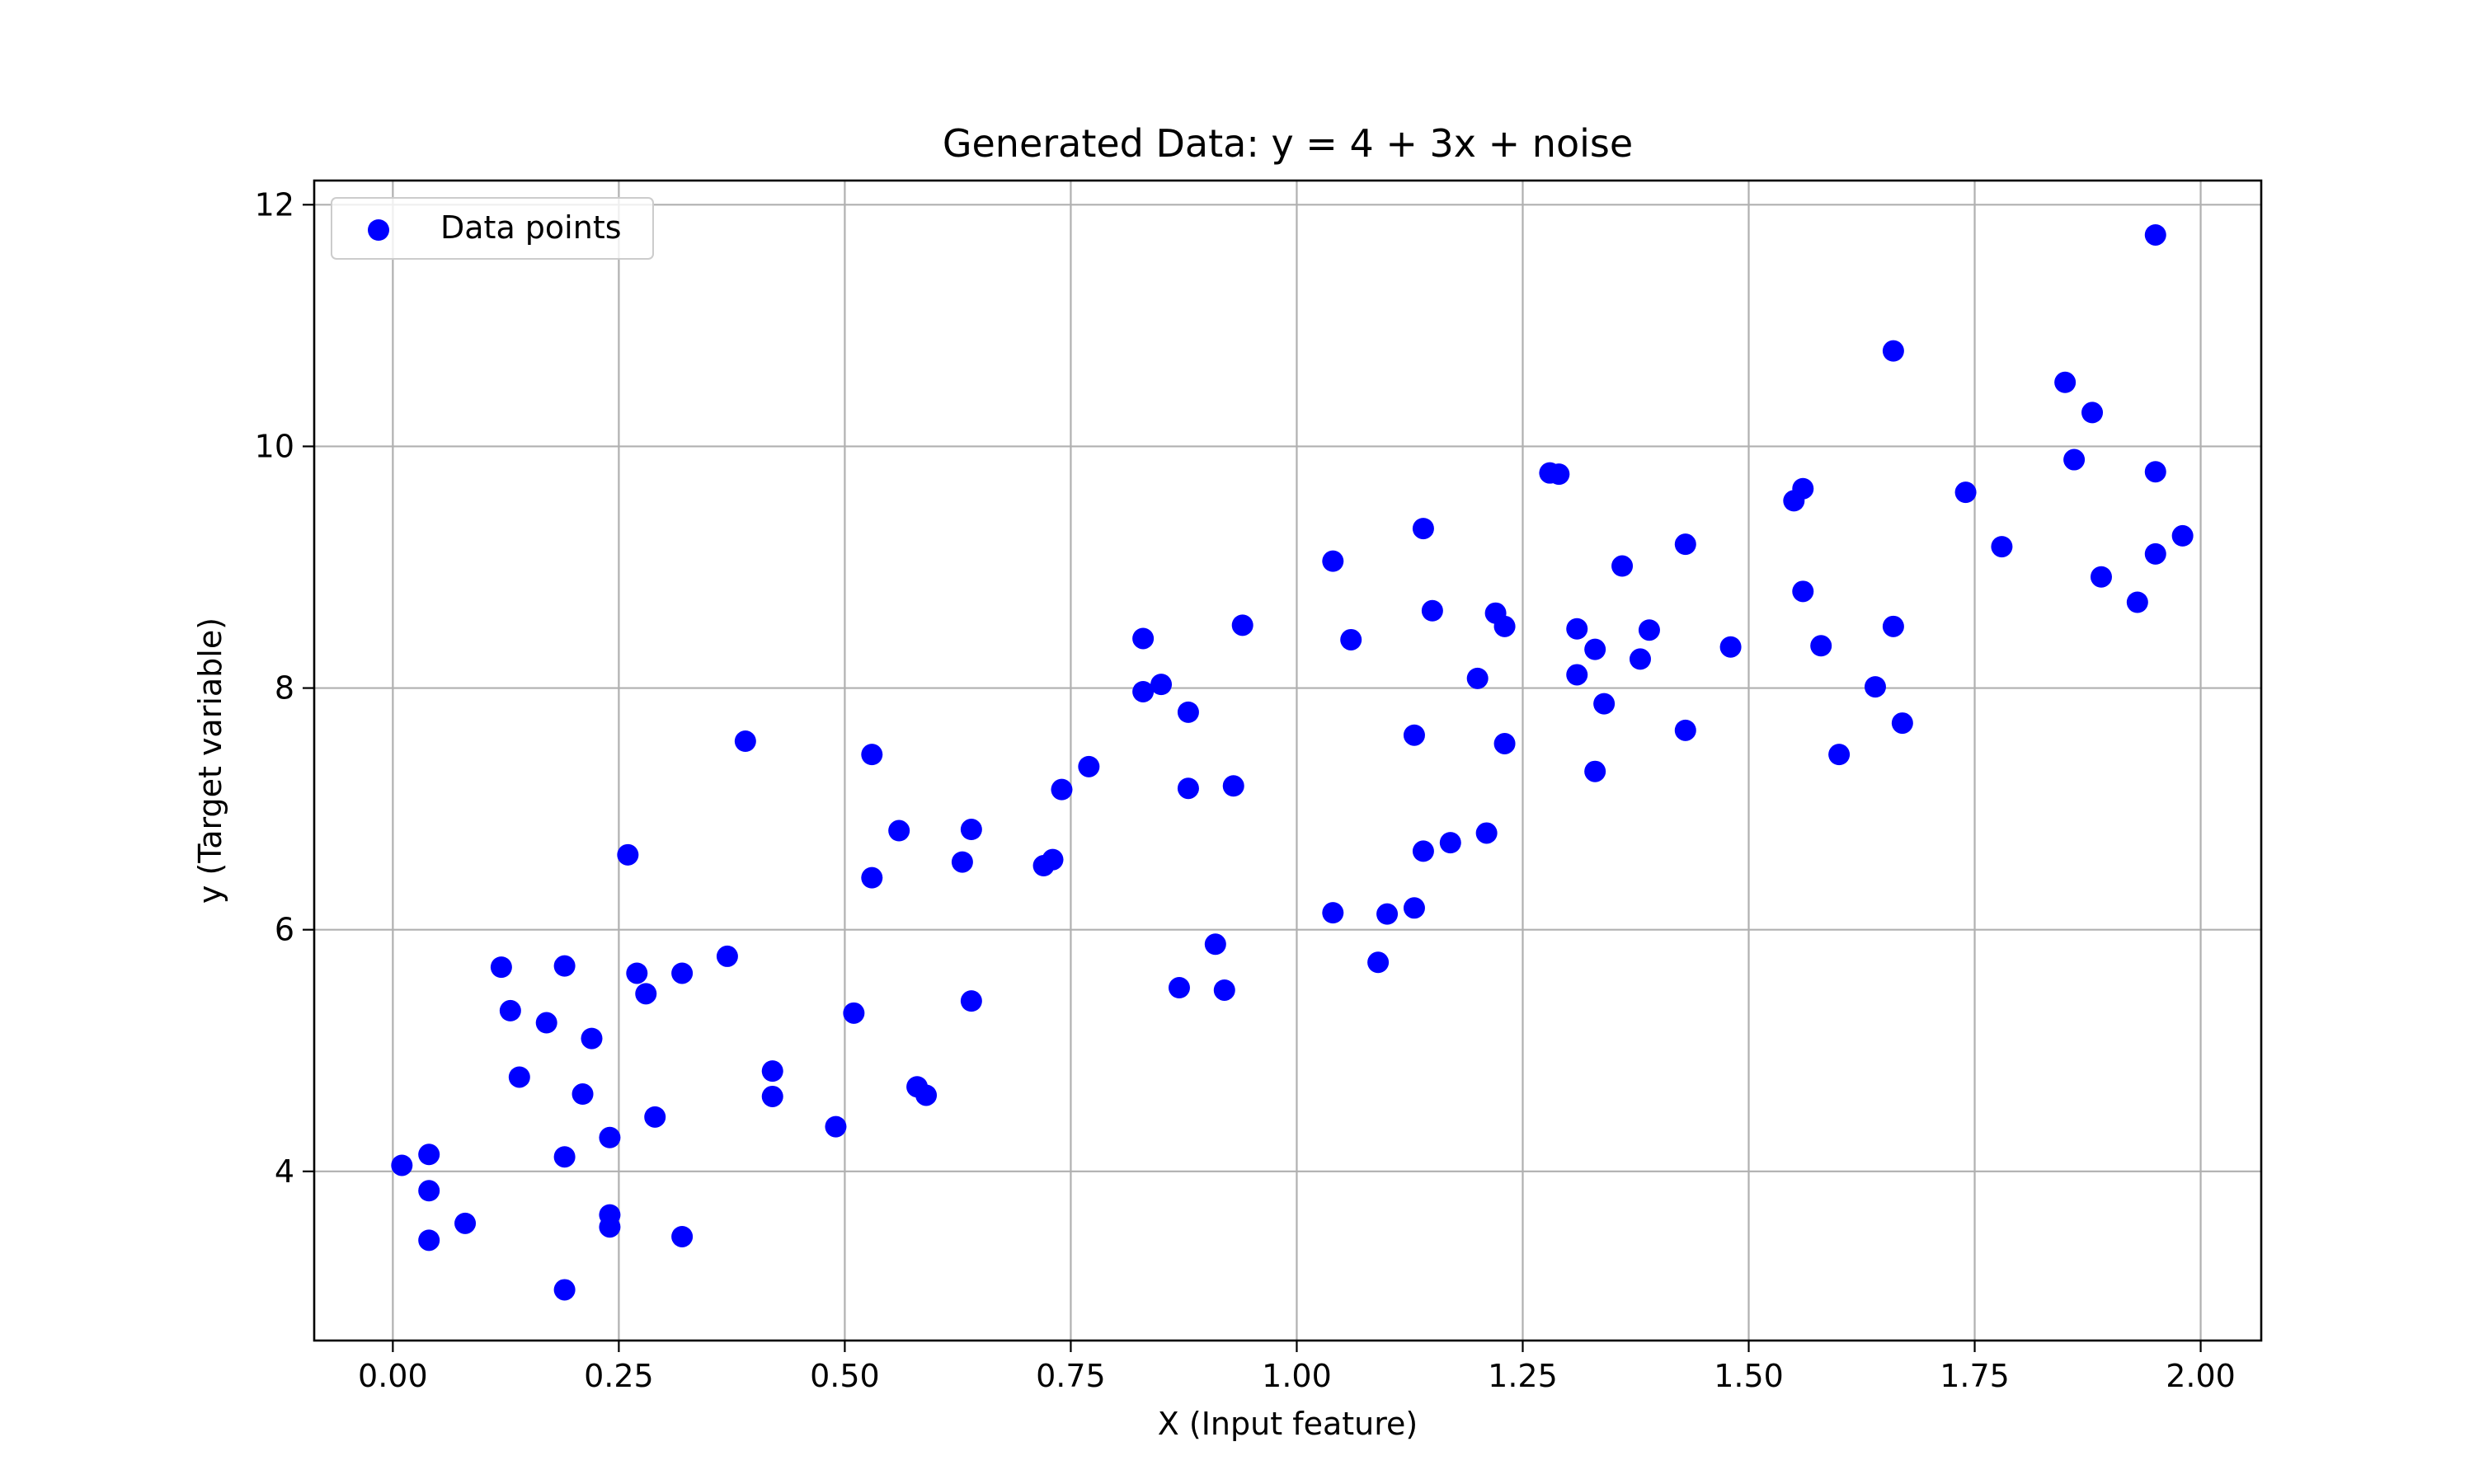 The image size is (2474, 1484). I want to click on chart-title: Generated Data: y = 4 + 3x + noise, so click(1288, 143).